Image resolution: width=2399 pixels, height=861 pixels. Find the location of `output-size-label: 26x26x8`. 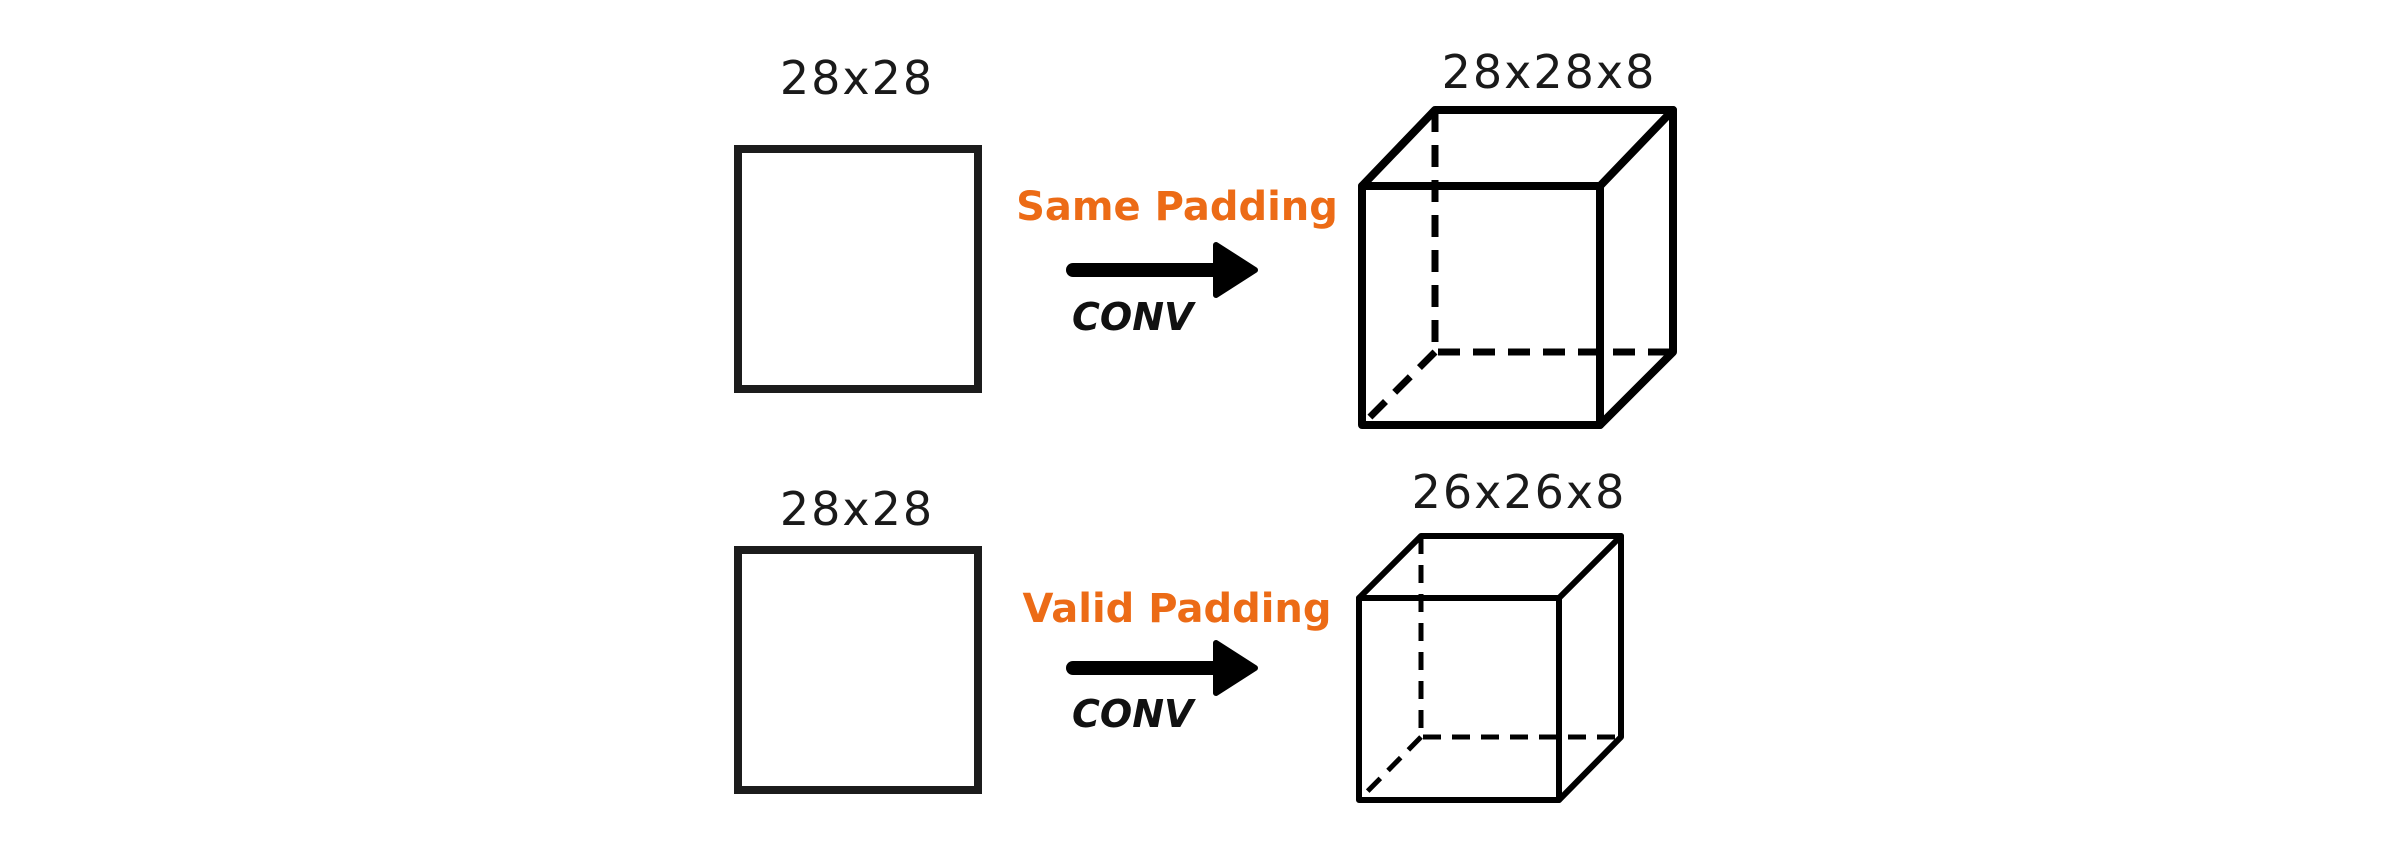

output-size-label: 26x26x8 is located at coordinates (1519, 492).